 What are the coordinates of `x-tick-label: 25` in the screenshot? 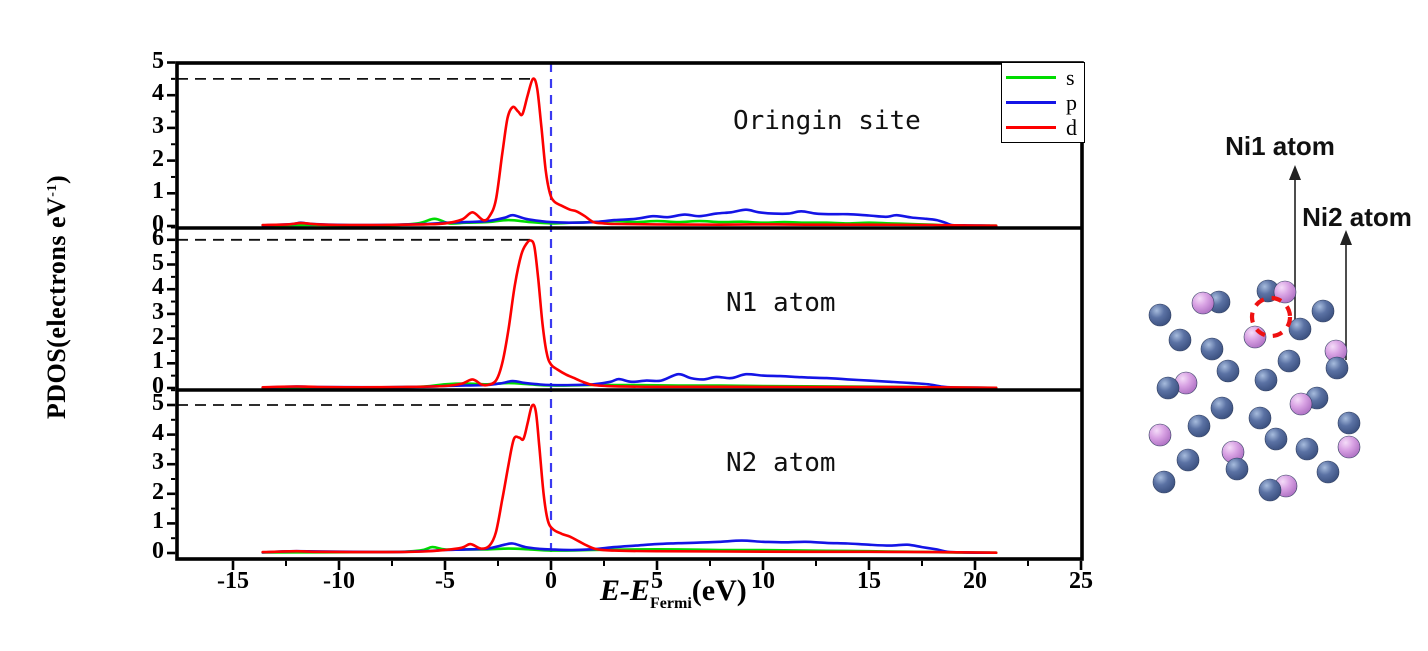 It's located at (1081, 581).